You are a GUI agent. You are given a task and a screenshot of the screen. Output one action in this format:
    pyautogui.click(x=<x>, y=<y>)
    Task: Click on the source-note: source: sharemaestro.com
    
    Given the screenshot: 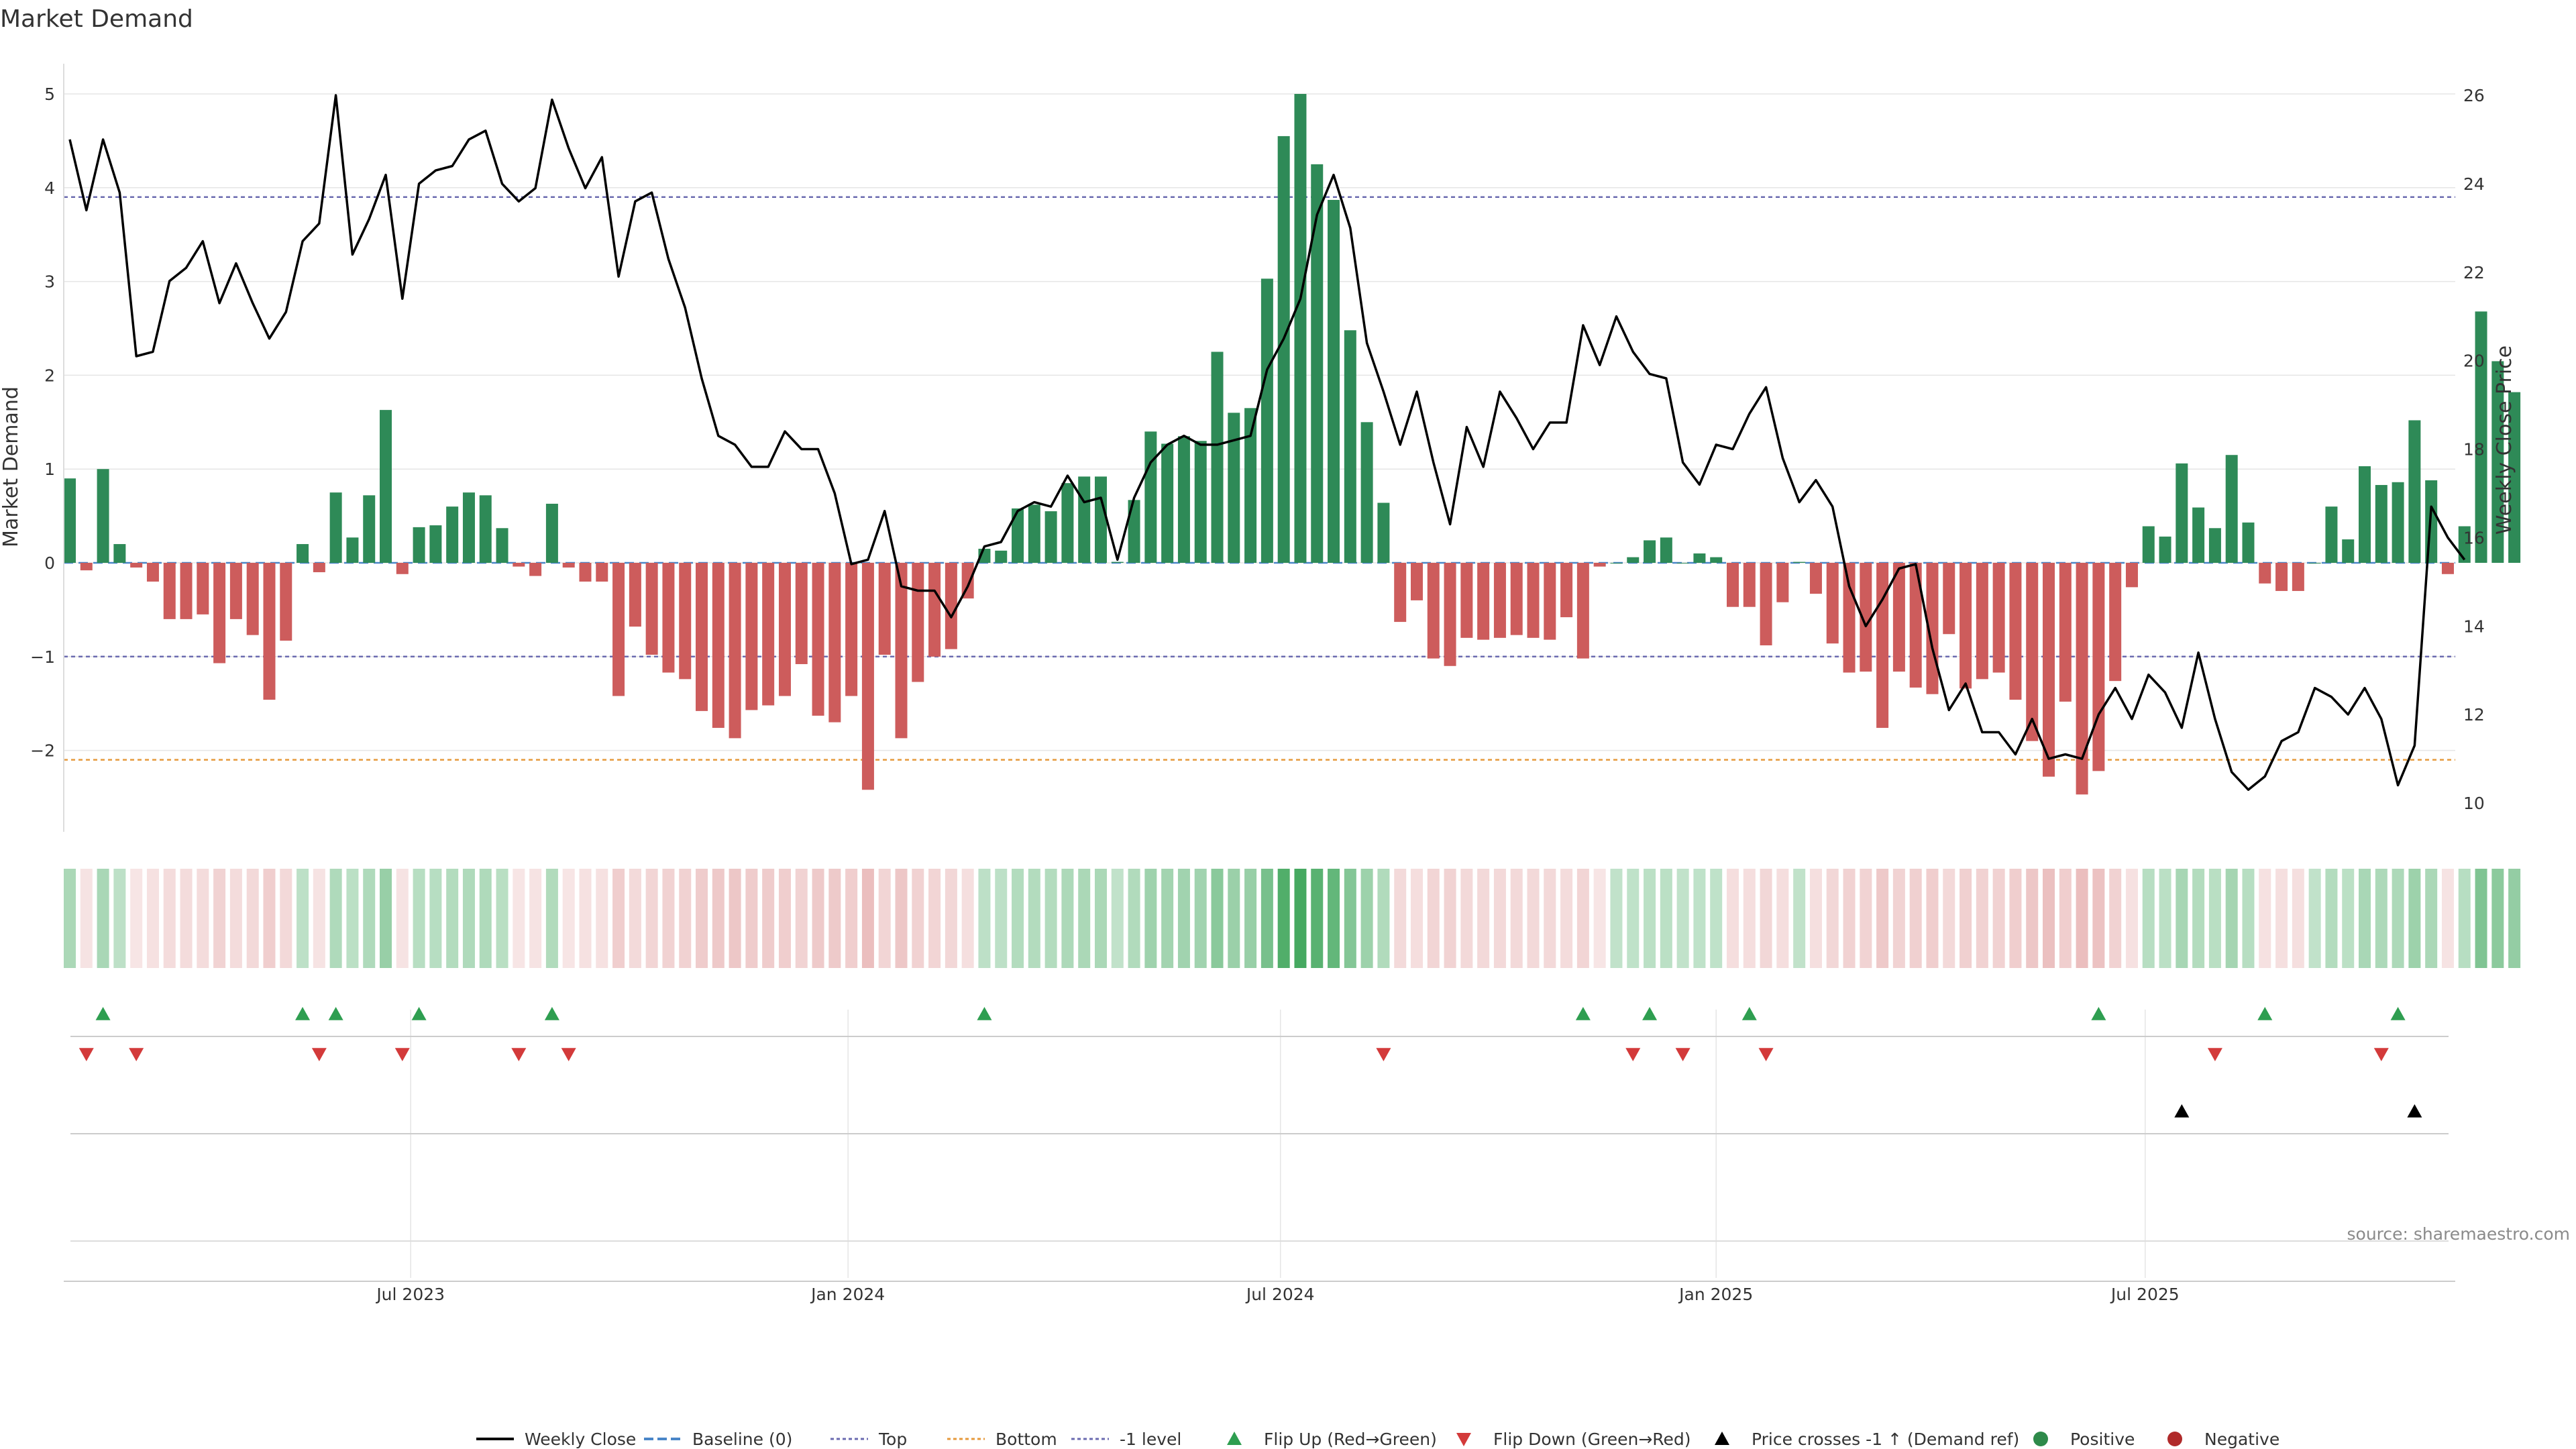 What is the action you would take?
    pyautogui.click(x=2459, y=1234)
    